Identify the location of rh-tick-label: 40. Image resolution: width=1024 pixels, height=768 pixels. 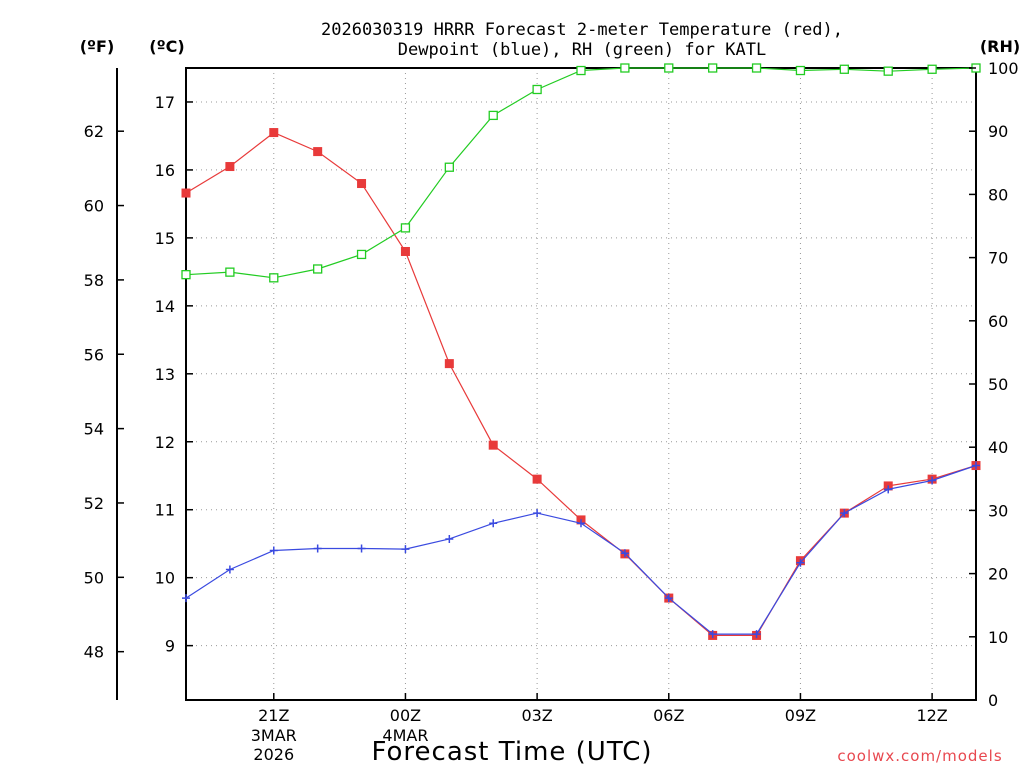
(998, 447).